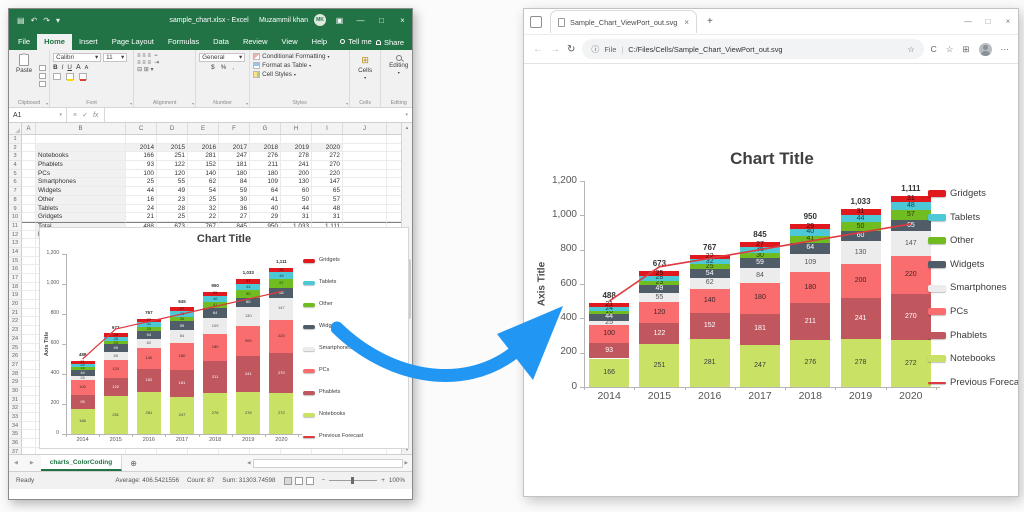 This screenshot has width=1024, height=512. What do you see at coordinates (329, 463) in the screenshot?
I see `horizontal-scrollbar: ◀ ▶` at bounding box center [329, 463].